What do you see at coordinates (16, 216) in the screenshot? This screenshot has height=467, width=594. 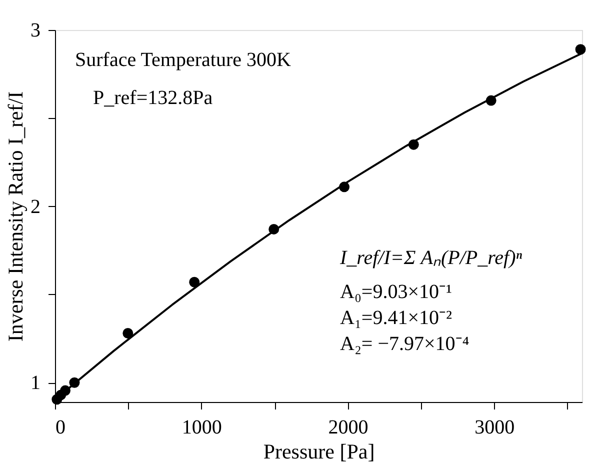 I see `y-axis-title: Inverse Intensity Ratio I_ref/I` at bounding box center [16, 216].